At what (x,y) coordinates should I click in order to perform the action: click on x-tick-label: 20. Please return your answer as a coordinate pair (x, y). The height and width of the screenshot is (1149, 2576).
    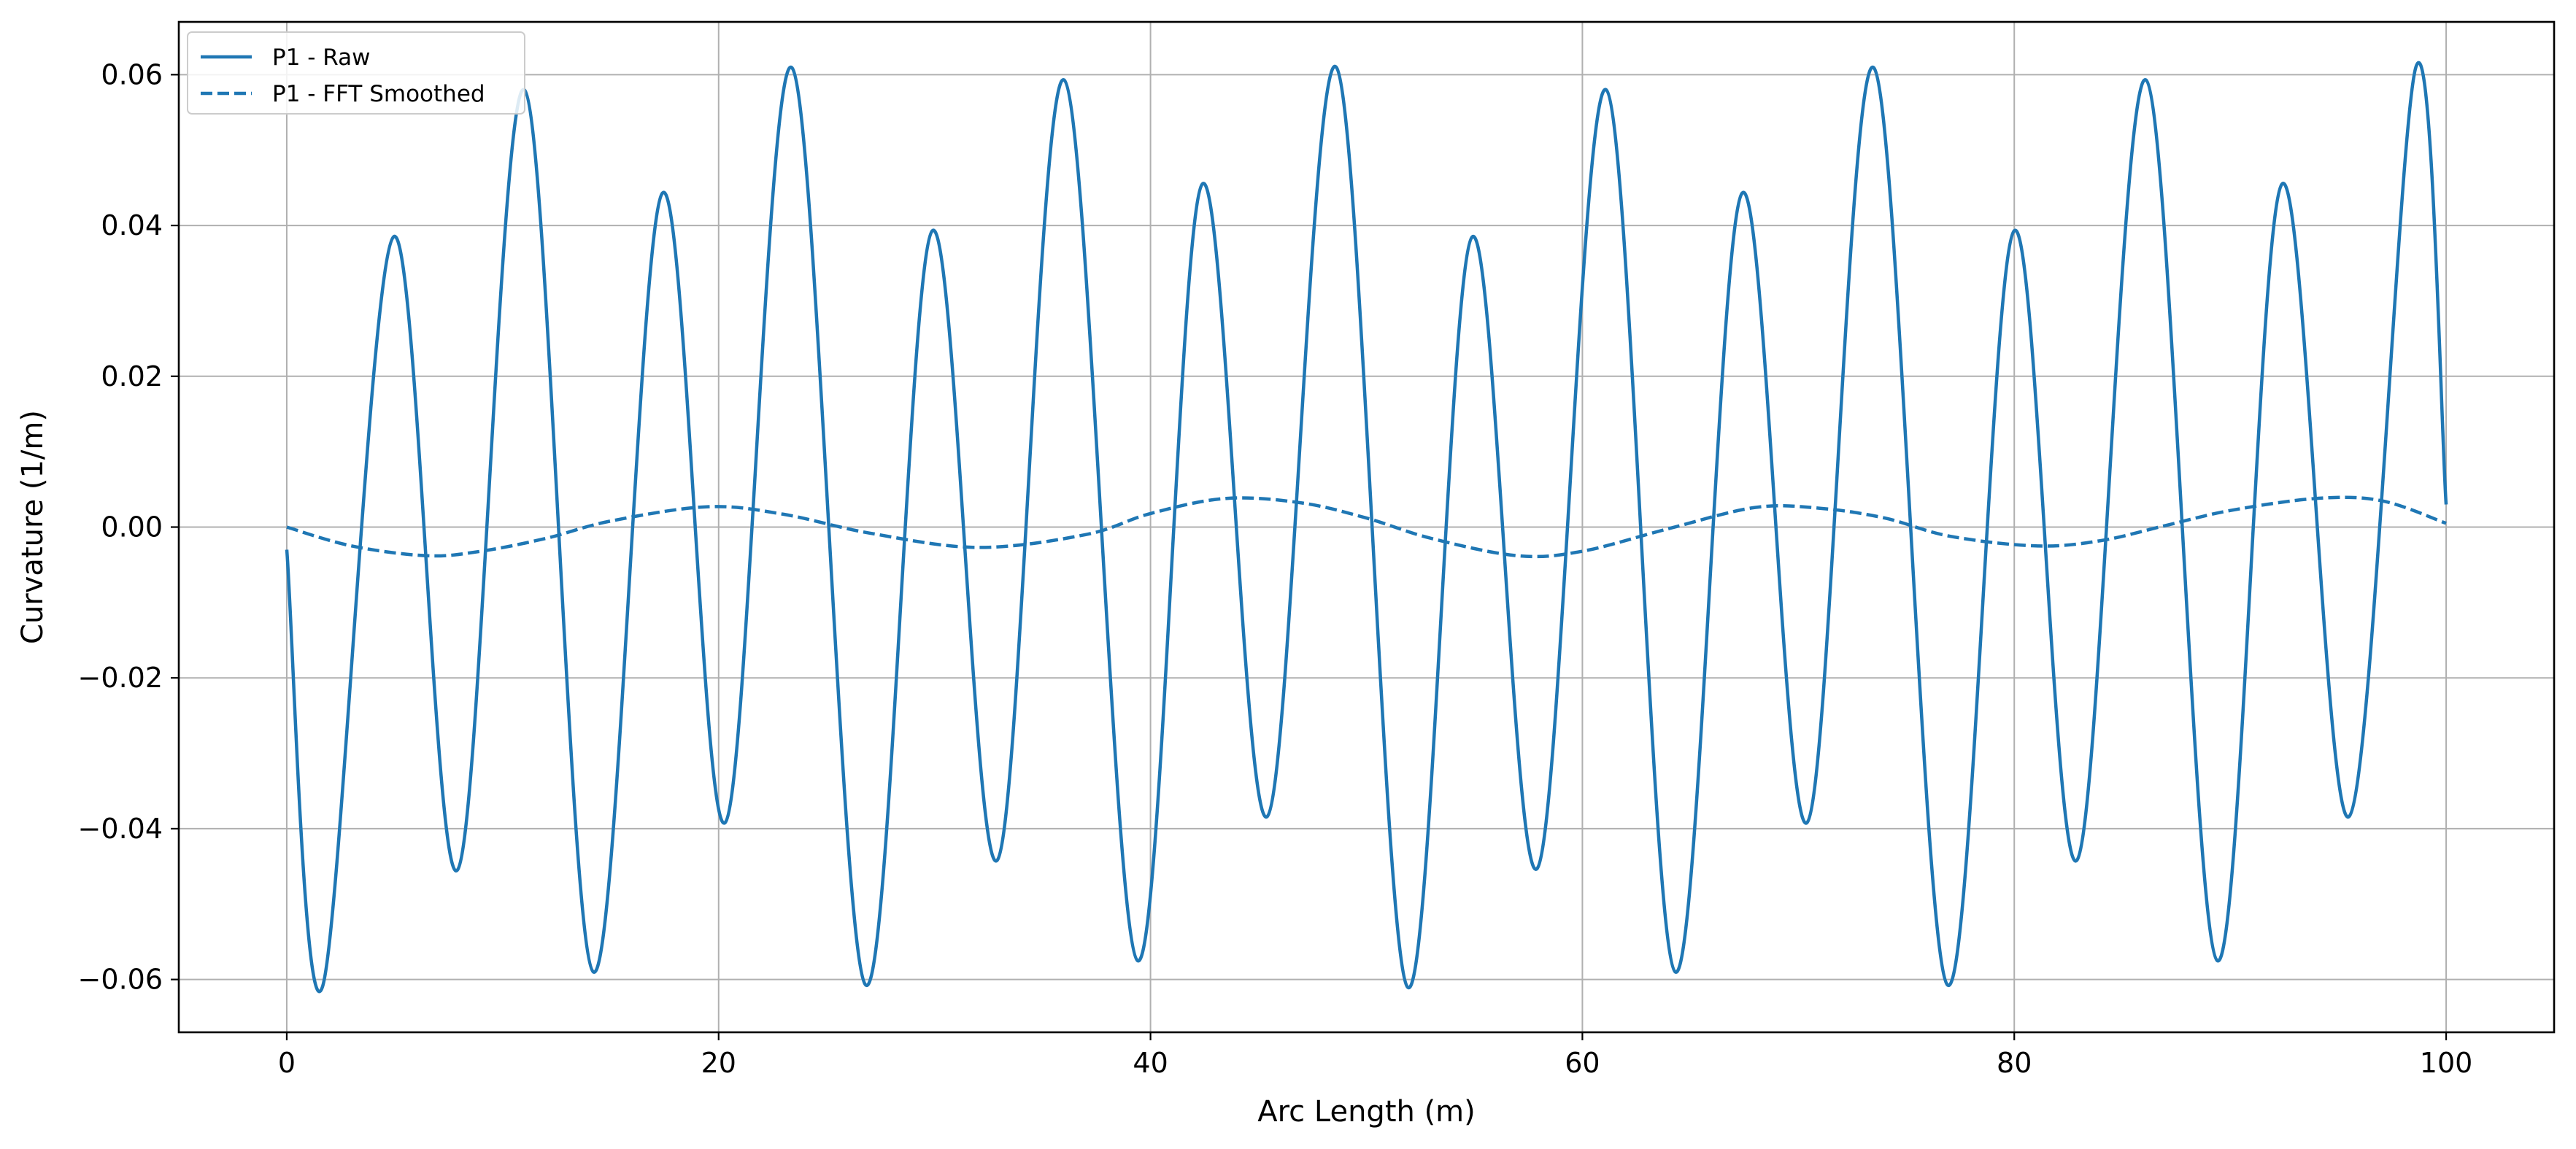
    Looking at the image, I should click on (718, 1063).